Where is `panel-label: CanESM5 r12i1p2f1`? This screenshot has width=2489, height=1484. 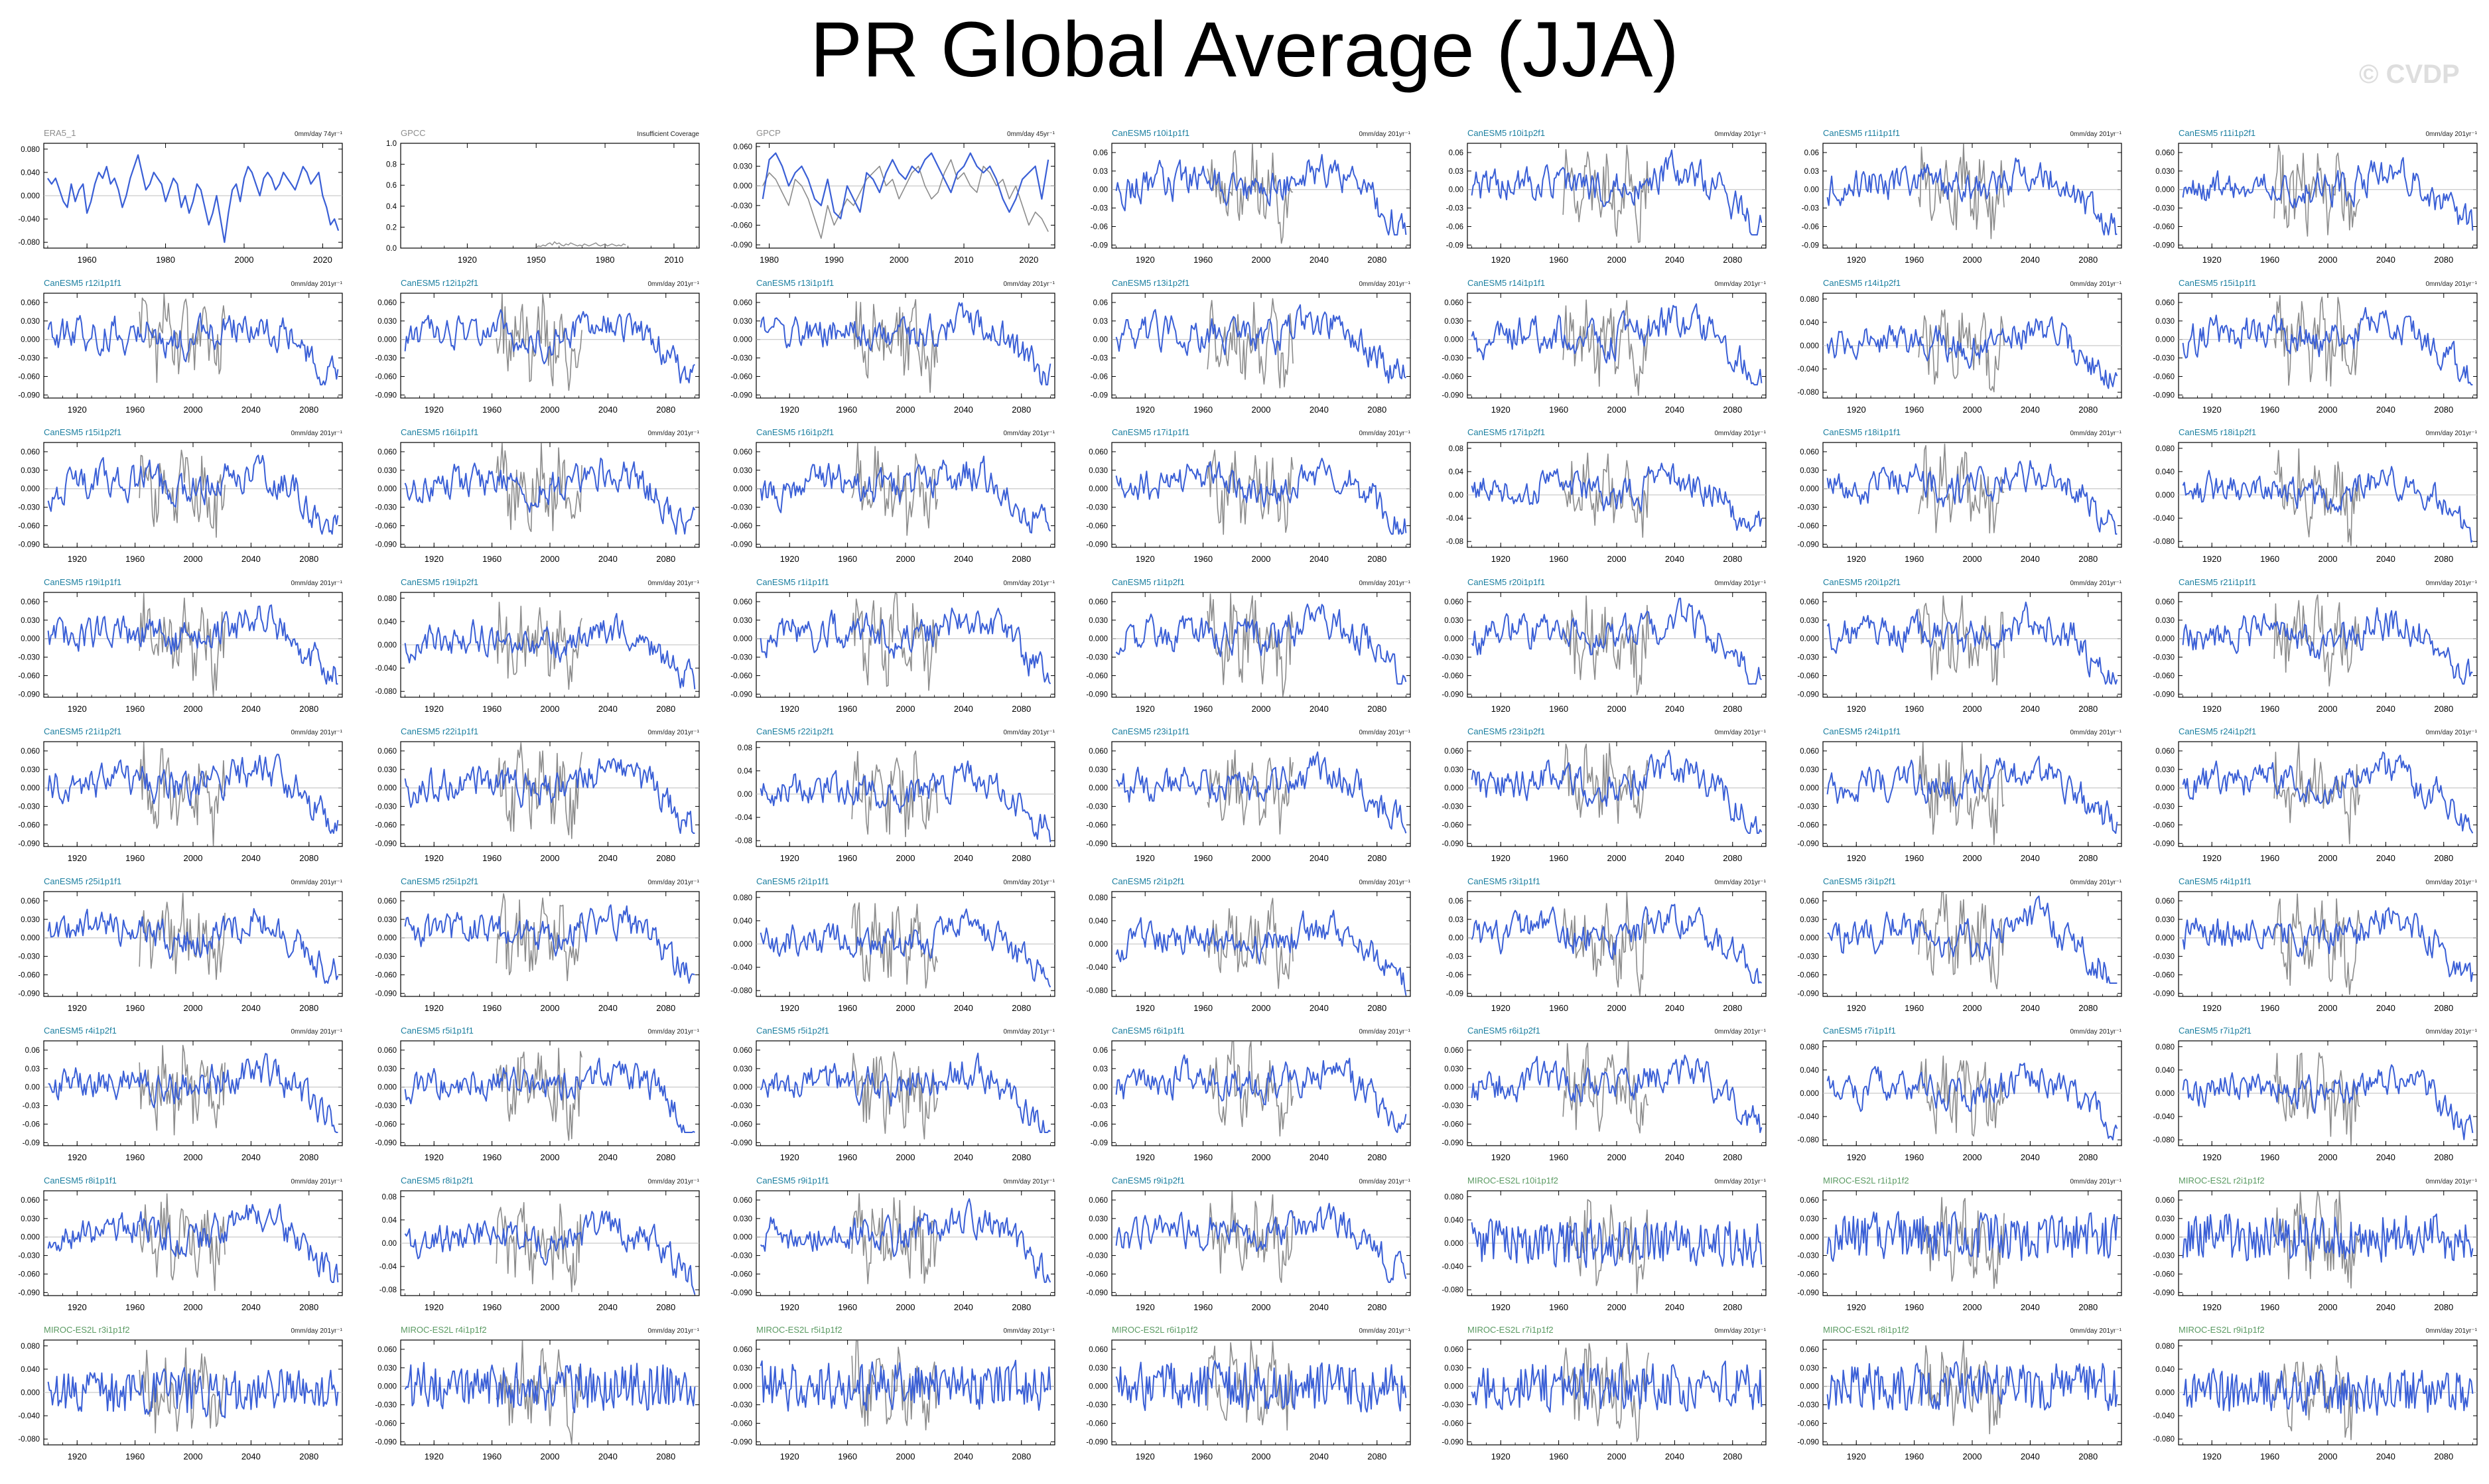
panel-label: CanESM5 r12i1p2f1 is located at coordinates (439, 283).